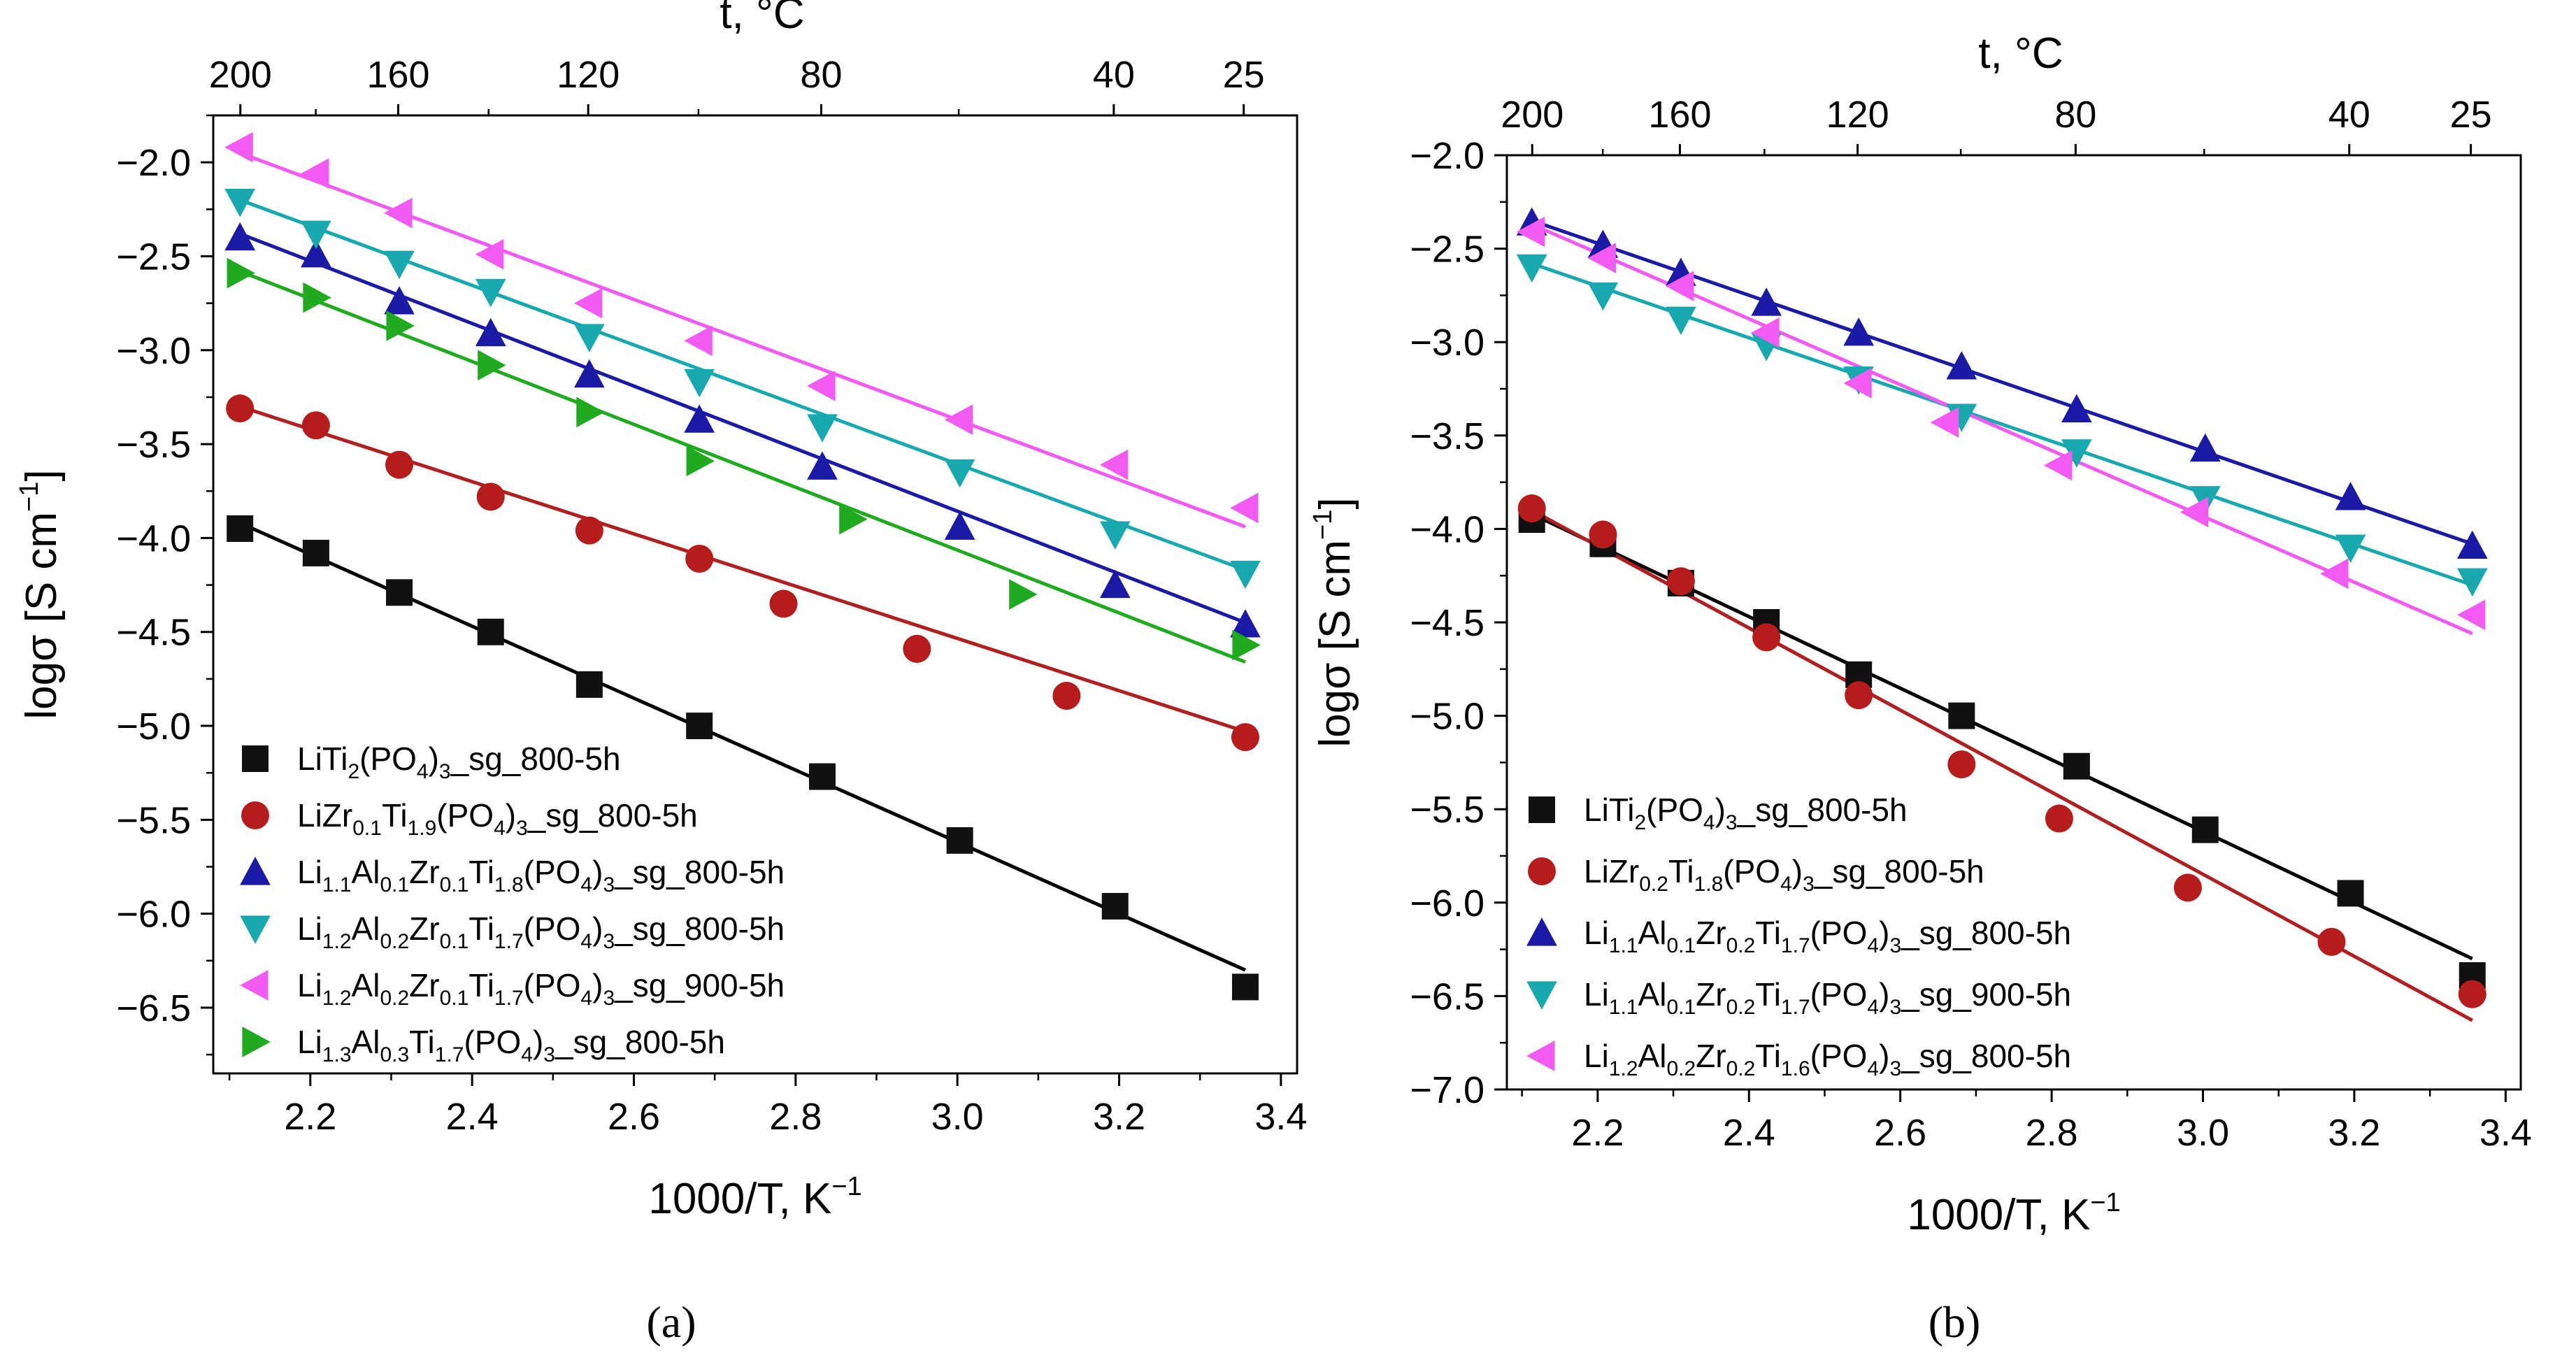 This screenshot has height=1358, width=2576. I want to click on y-axis-title-main: logσ [S cm, so click(41, 616).